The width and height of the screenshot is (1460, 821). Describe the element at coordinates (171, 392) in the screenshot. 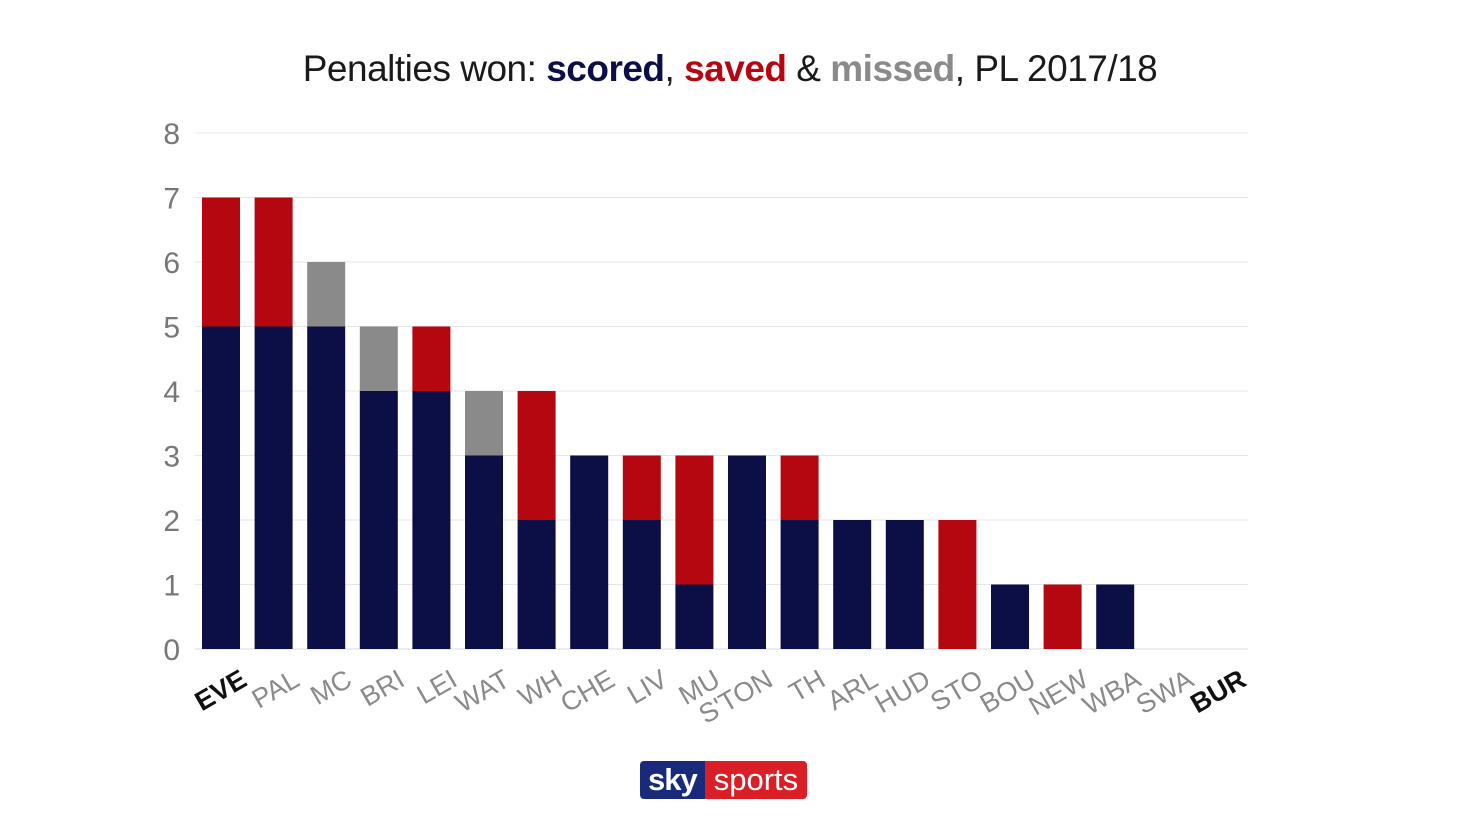

I see `y-tick-label: 4` at that location.